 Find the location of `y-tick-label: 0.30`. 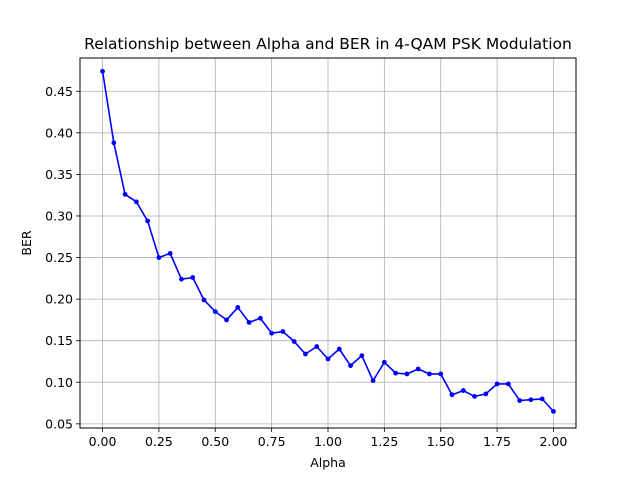

y-tick-label: 0.30 is located at coordinates (59, 215).